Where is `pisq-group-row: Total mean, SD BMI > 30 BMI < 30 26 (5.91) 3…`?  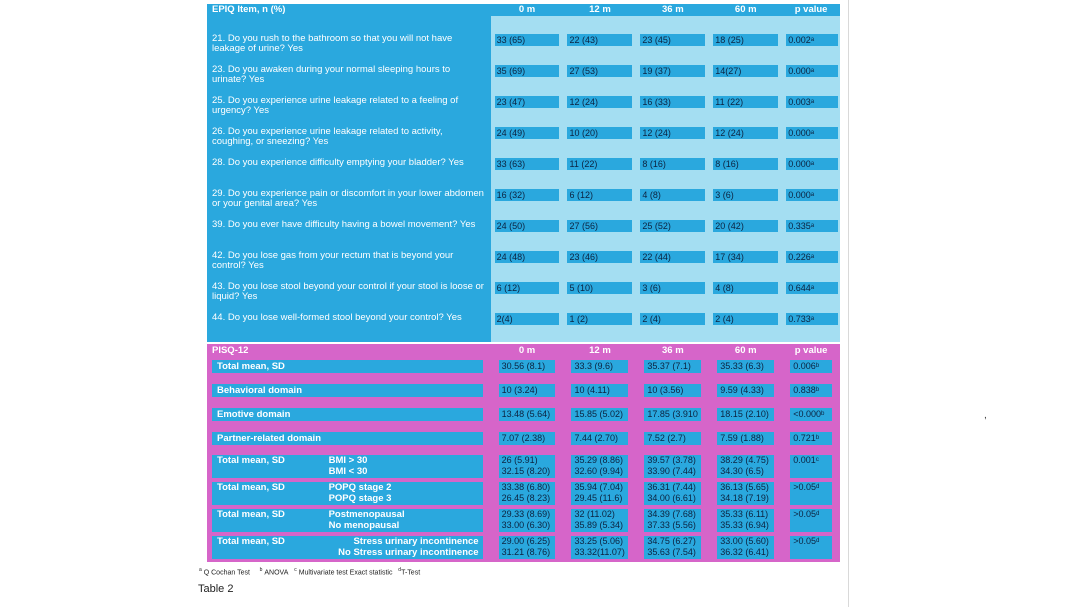 pisq-group-row: Total mean, SD BMI > 30 BMI < 30 26 (5.91) 3… is located at coordinates (523, 467).